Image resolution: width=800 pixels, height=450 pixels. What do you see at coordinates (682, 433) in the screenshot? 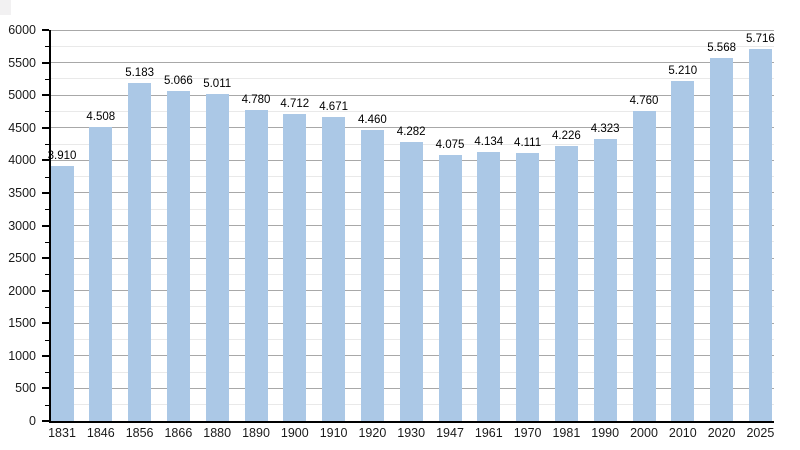
I see `x-tick-label: 2010` at bounding box center [682, 433].